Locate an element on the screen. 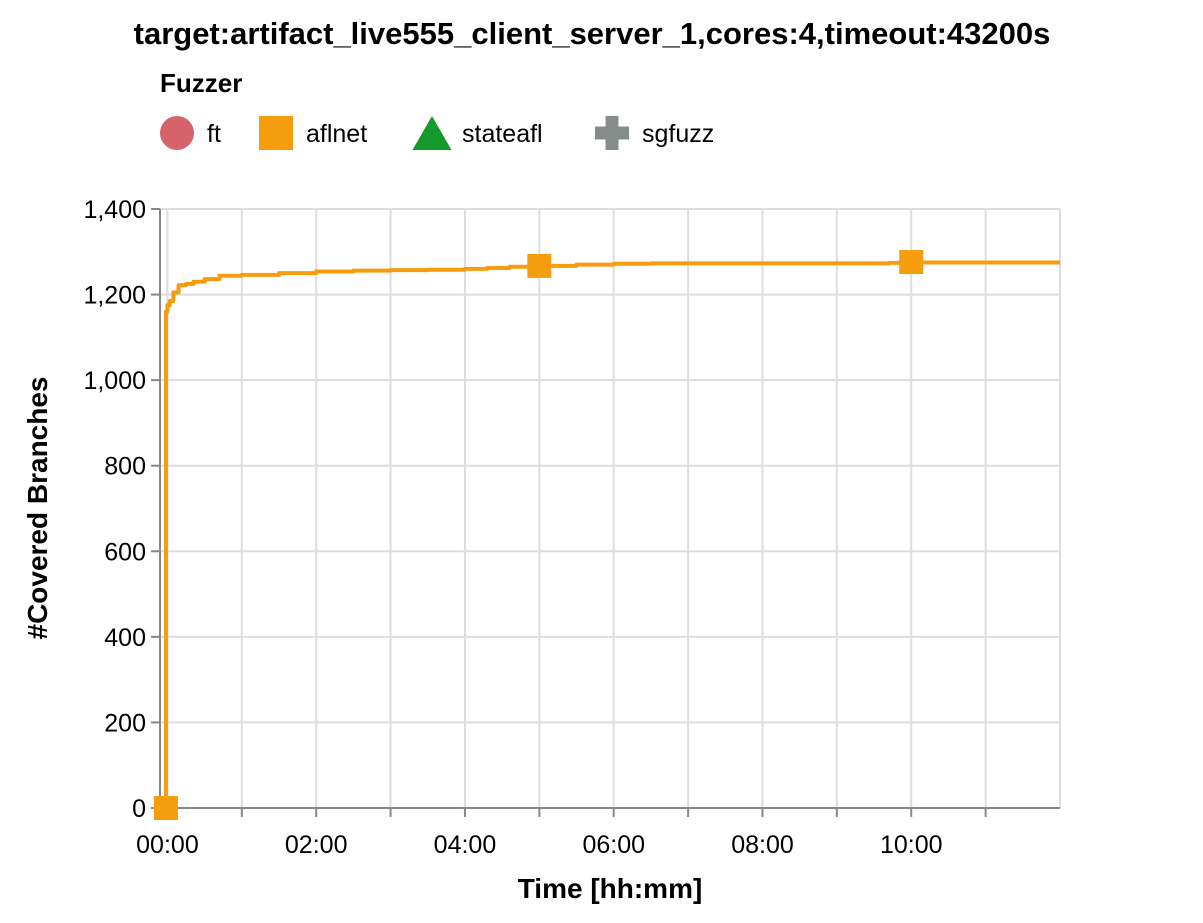 The width and height of the screenshot is (1203, 923). y-tick-label: 1,400 is located at coordinates (114, 210).